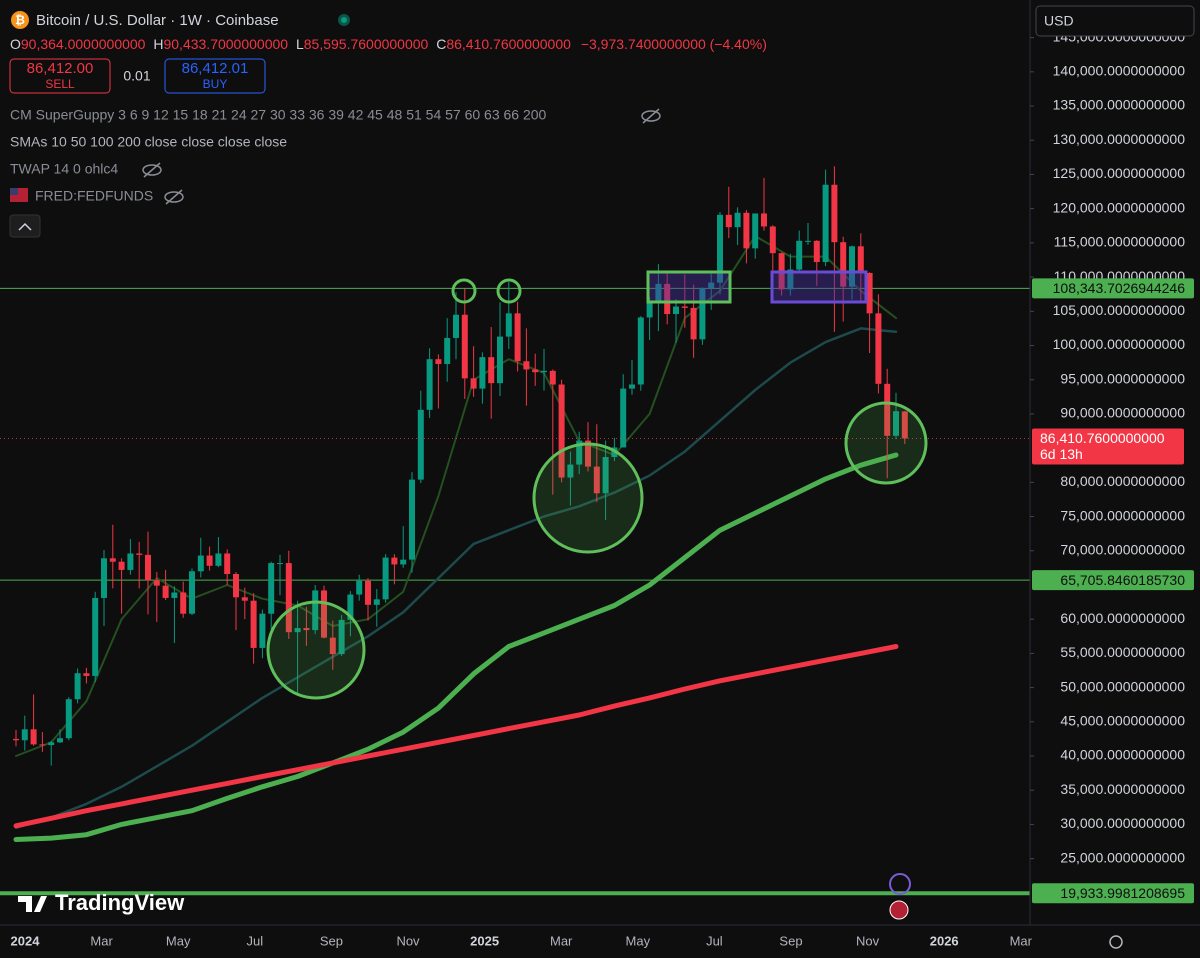  What do you see at coordinates (1119, 310) in the screenshot?
I see `y-tick-label: 105,000.0000000000` at bounding box center [1119, 310].